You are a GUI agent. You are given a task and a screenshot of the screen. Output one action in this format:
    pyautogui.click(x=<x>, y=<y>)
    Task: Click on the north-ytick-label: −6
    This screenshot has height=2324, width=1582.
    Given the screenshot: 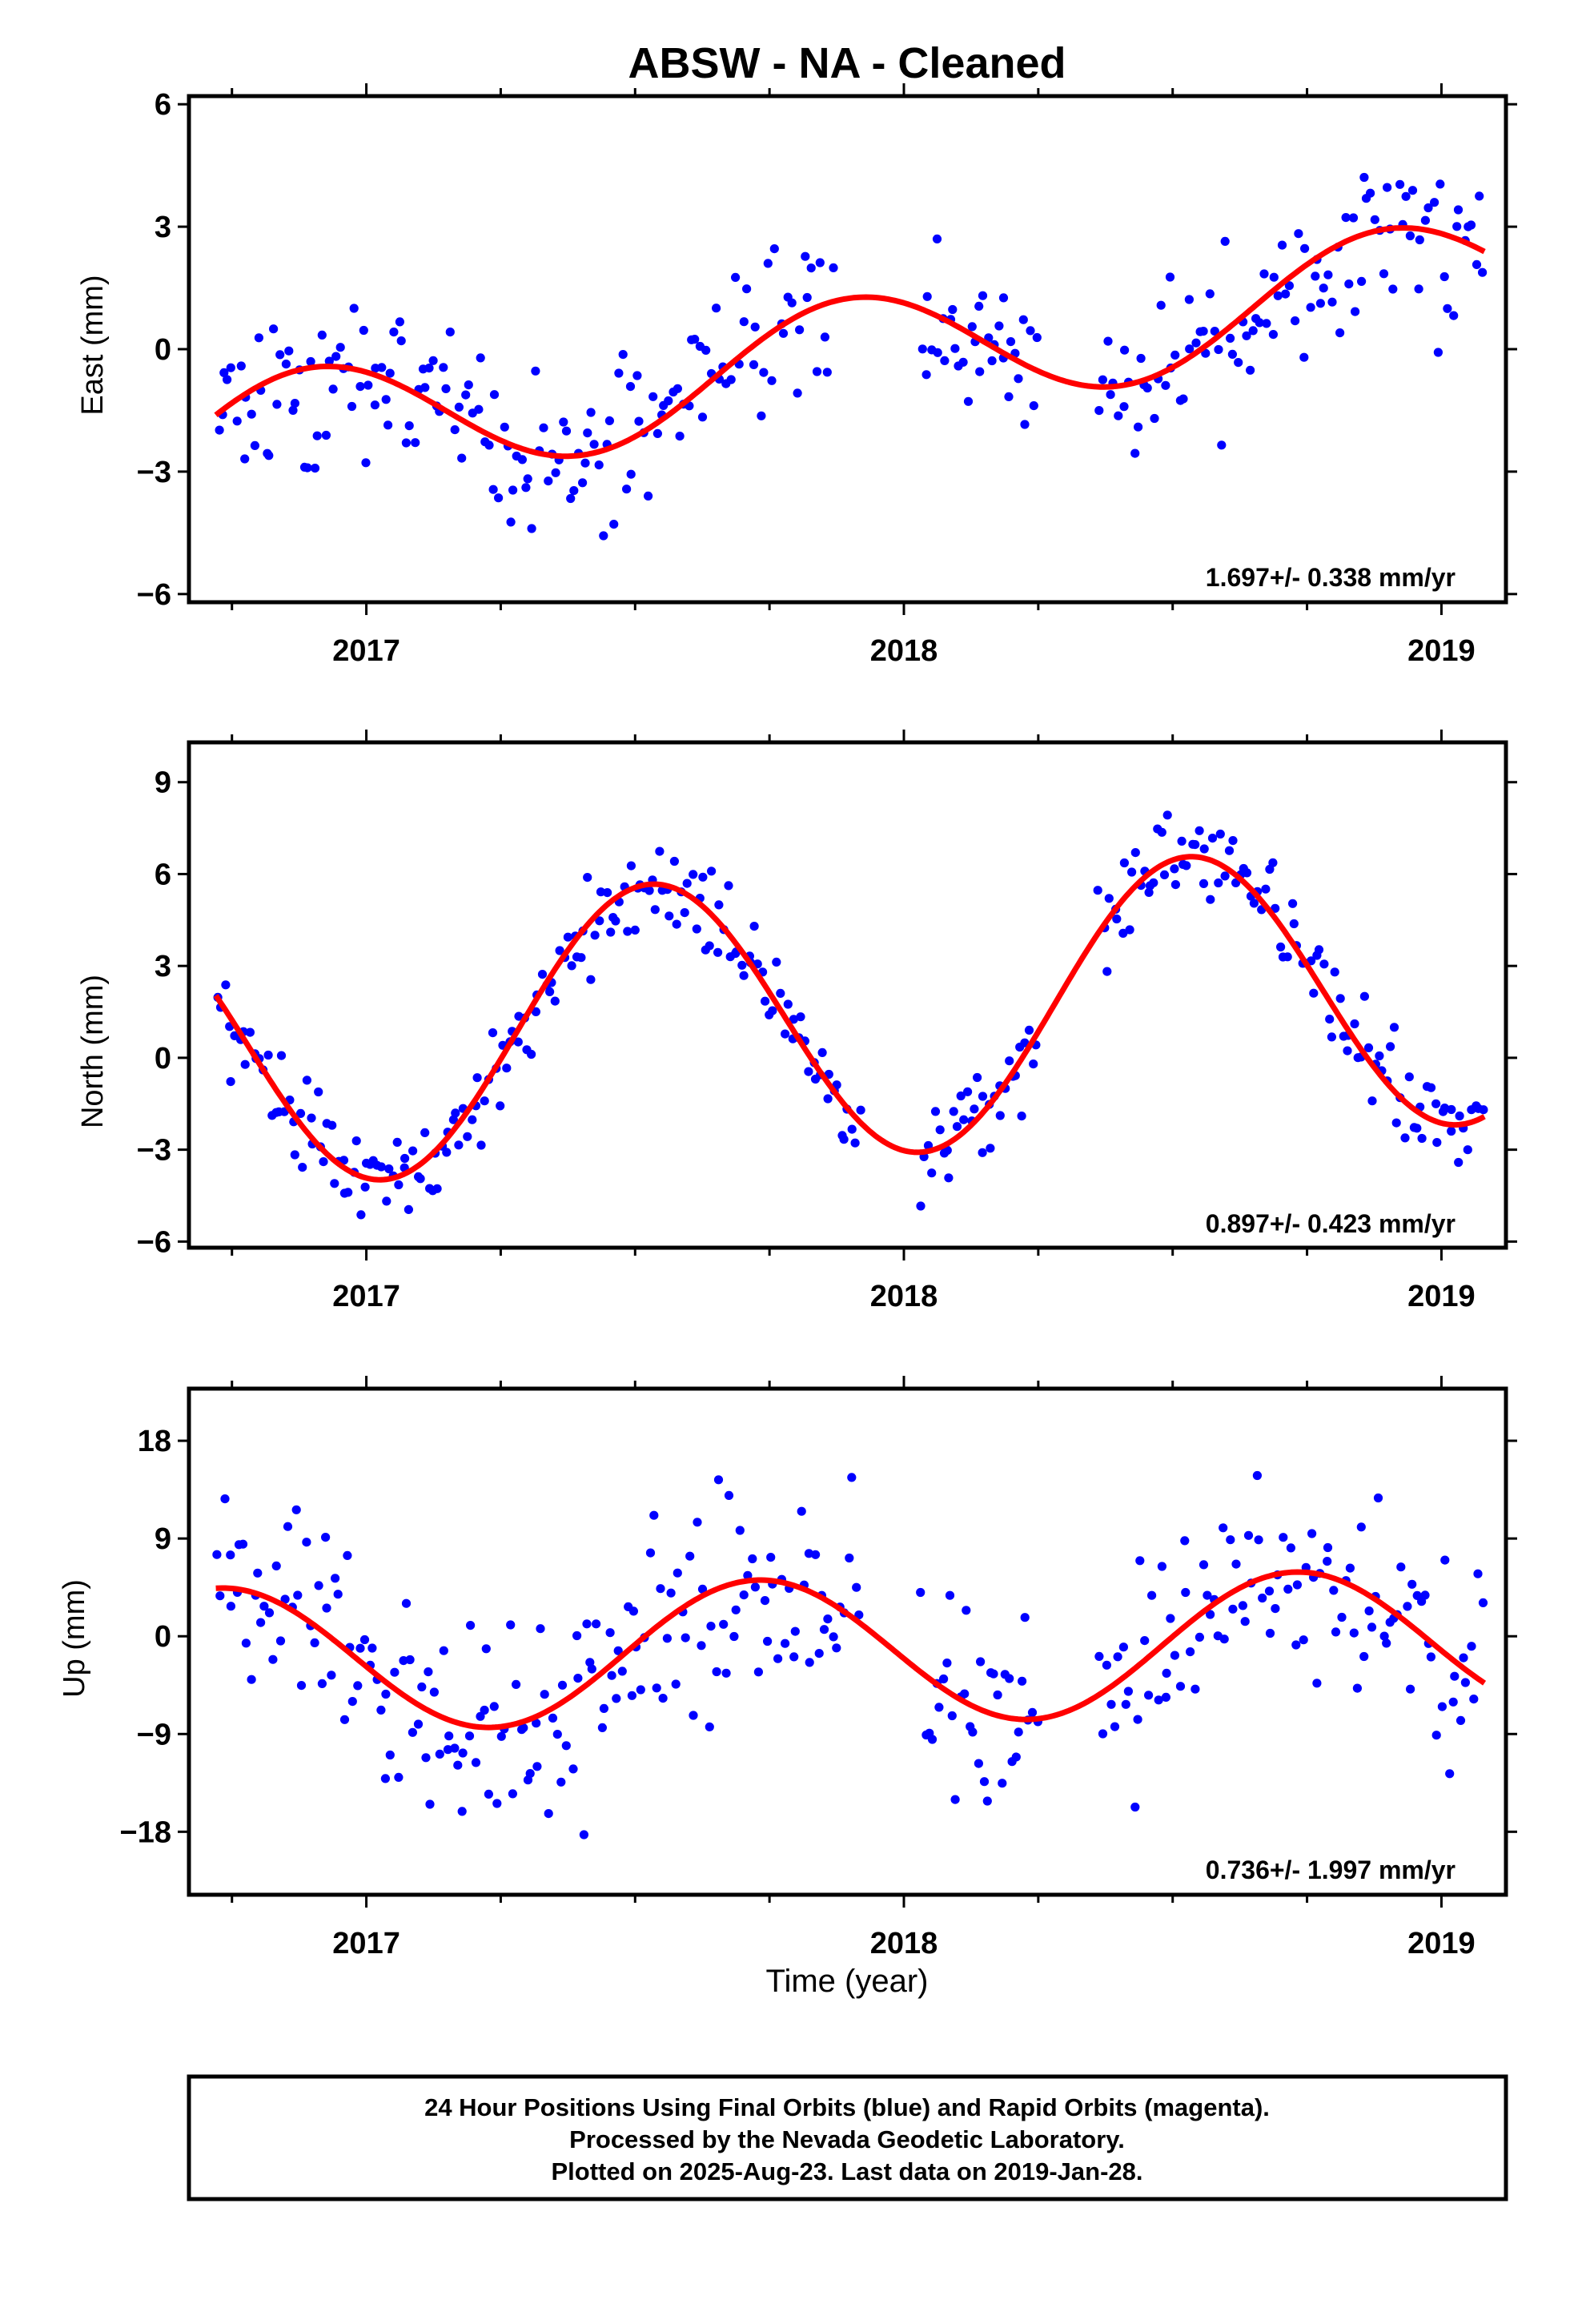 What is the action you would take?
    pyautogui.click(x=154, y=1242)
    